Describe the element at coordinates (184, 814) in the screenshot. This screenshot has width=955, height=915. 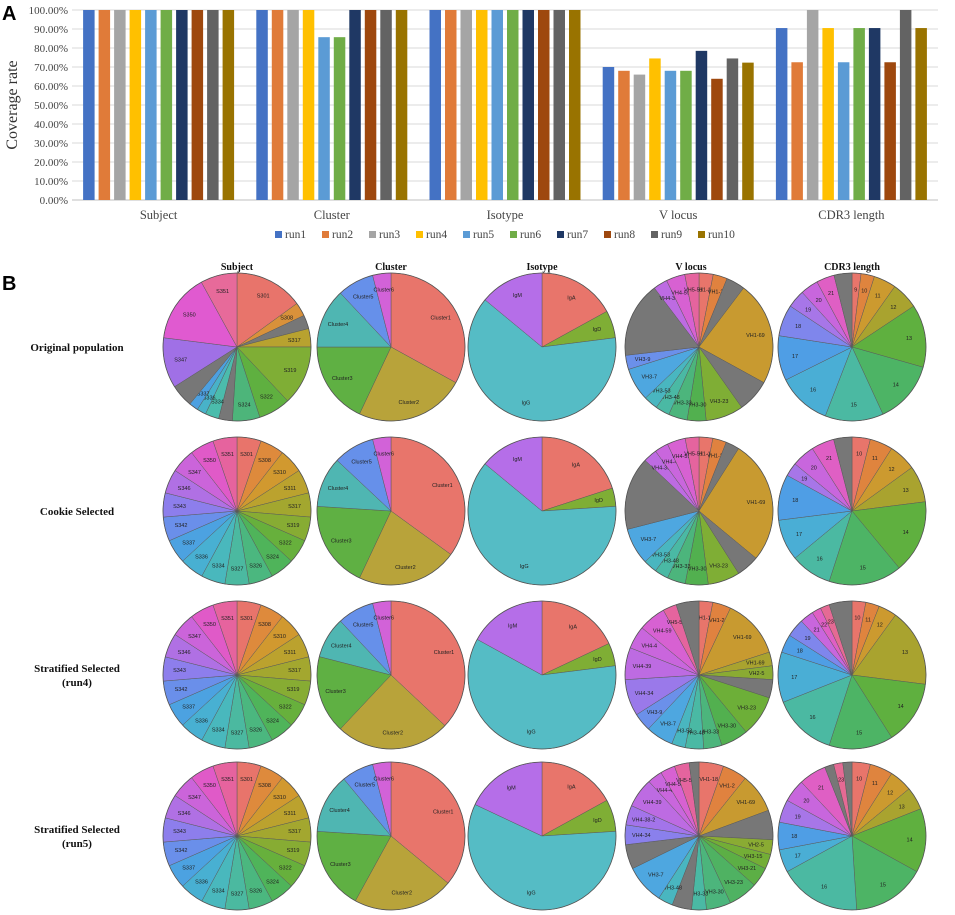
I see `slice-label: S346` at that location.